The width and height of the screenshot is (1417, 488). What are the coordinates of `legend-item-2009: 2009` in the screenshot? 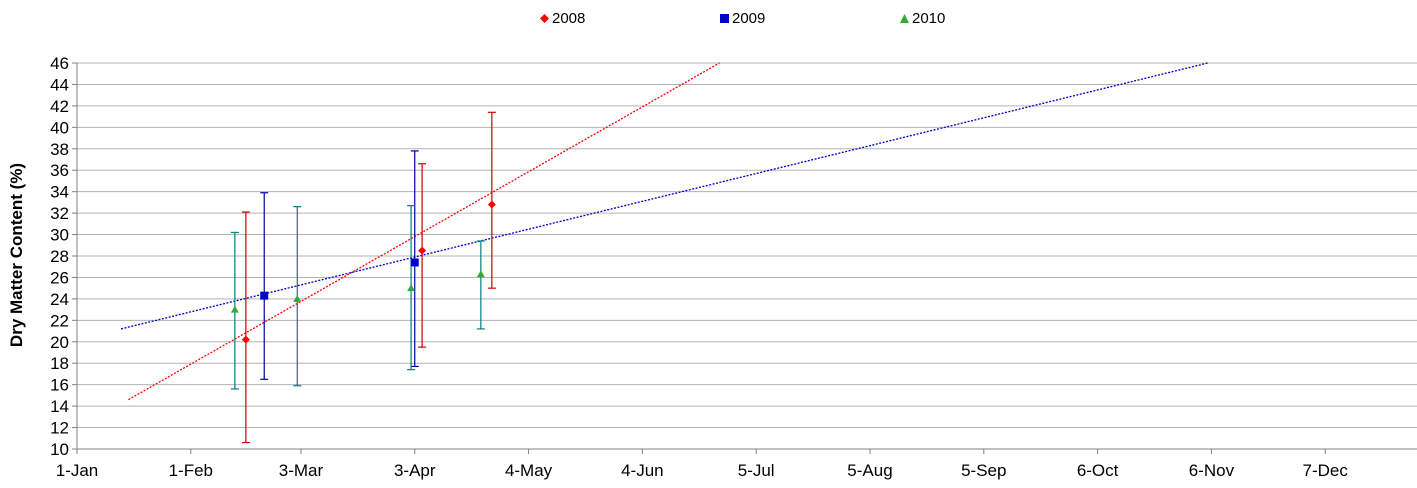 It's located at (742, 18).